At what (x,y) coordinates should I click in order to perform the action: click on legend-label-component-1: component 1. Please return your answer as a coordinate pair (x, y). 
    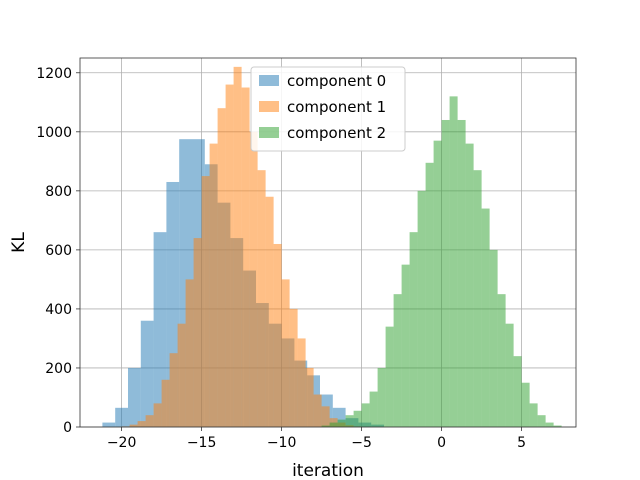
    Looking at the image, I should click on (336, 107).